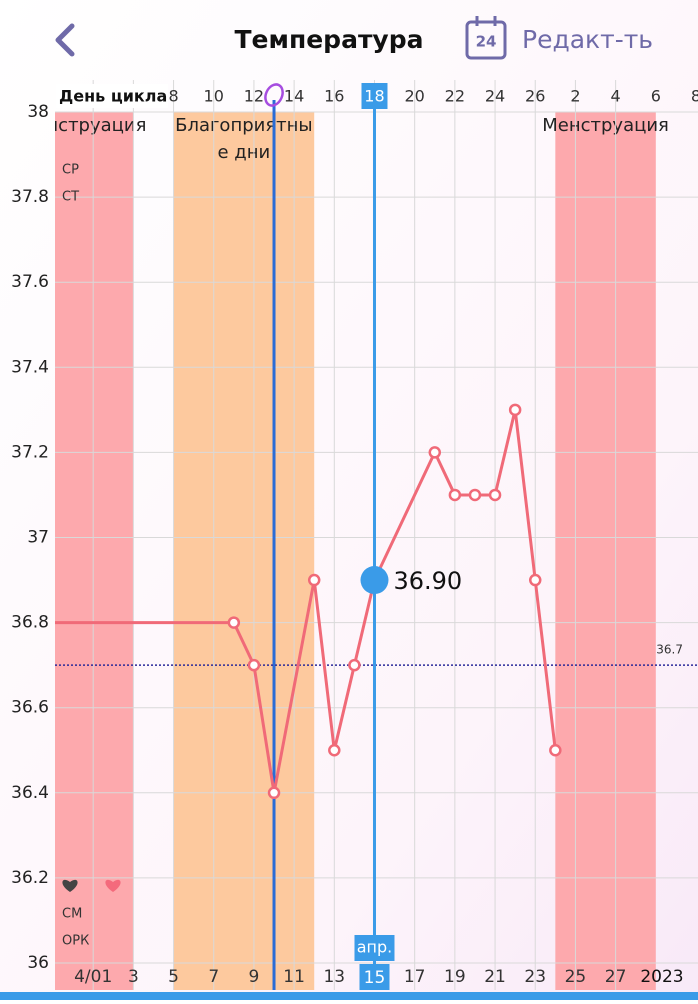 This screenshot has width=698, height=1004. I want to click on selected-cycle-label: 18, so click(374, 96).